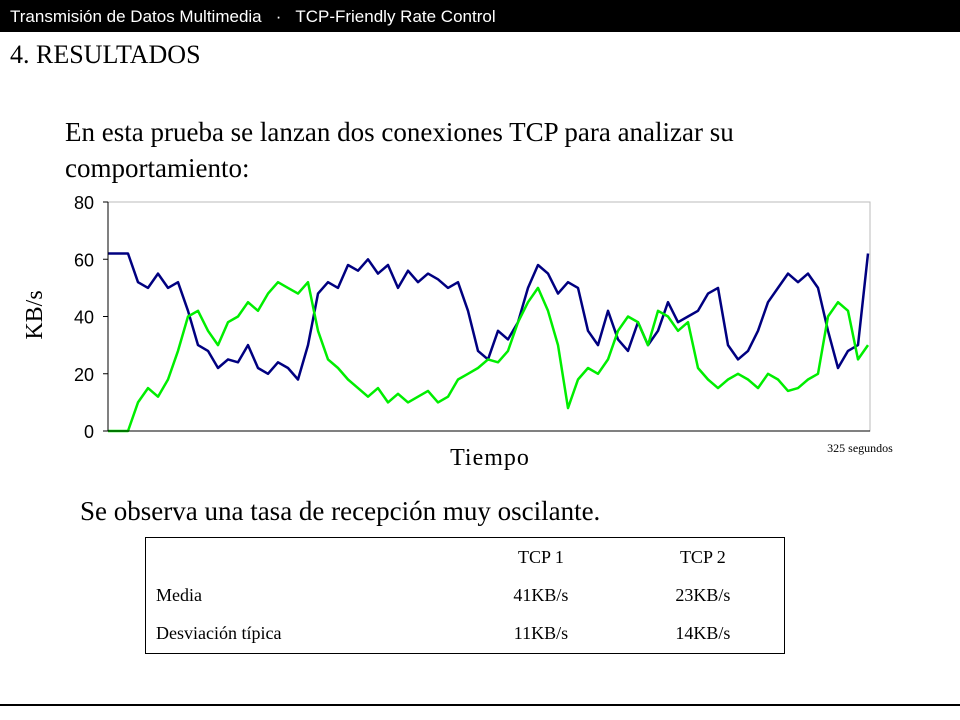 The height and width of the screenshot is (720, 960). Describe the element at coordinates (84, 260) in the screenshot. I see `y-tick-label: 60` at that location.